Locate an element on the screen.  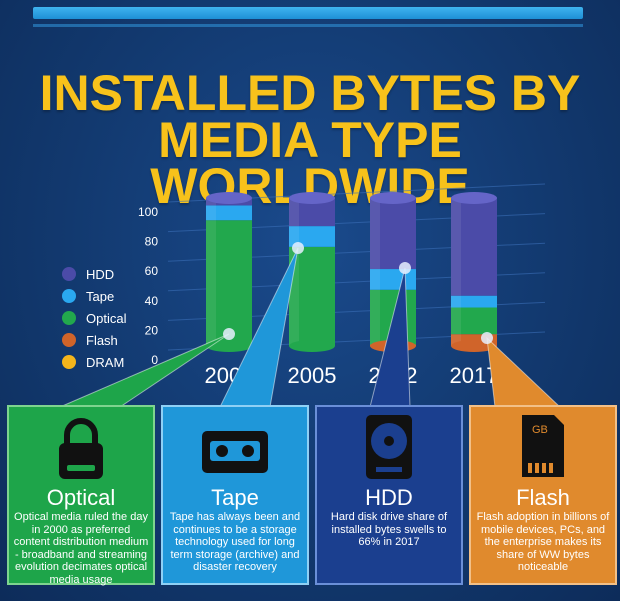
legend-label-hdd: HDD is located at coordinates (100, 274).